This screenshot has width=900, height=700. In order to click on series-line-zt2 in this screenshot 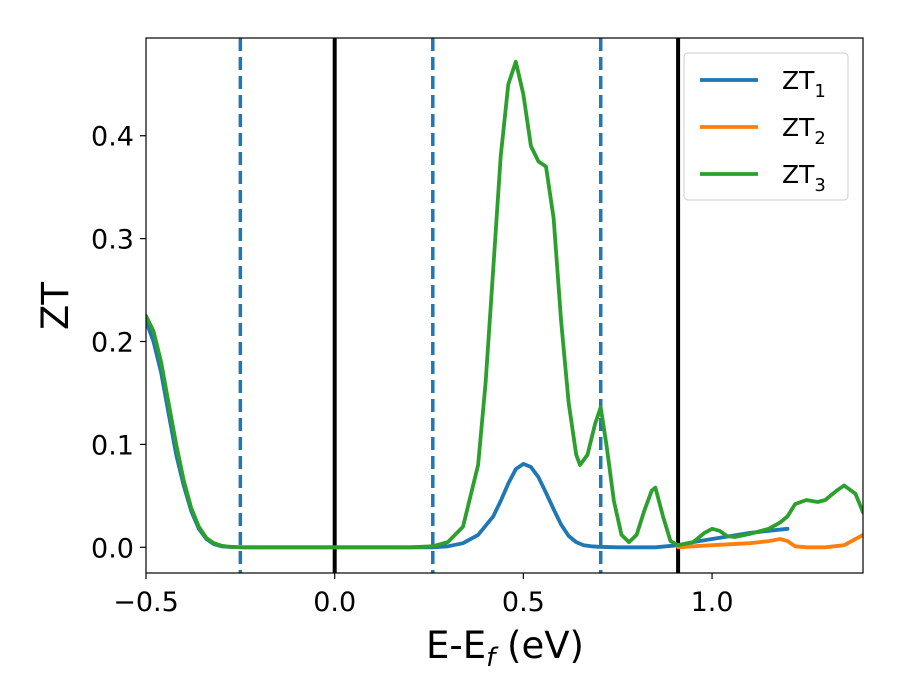, I will do `click(769, 541)`.